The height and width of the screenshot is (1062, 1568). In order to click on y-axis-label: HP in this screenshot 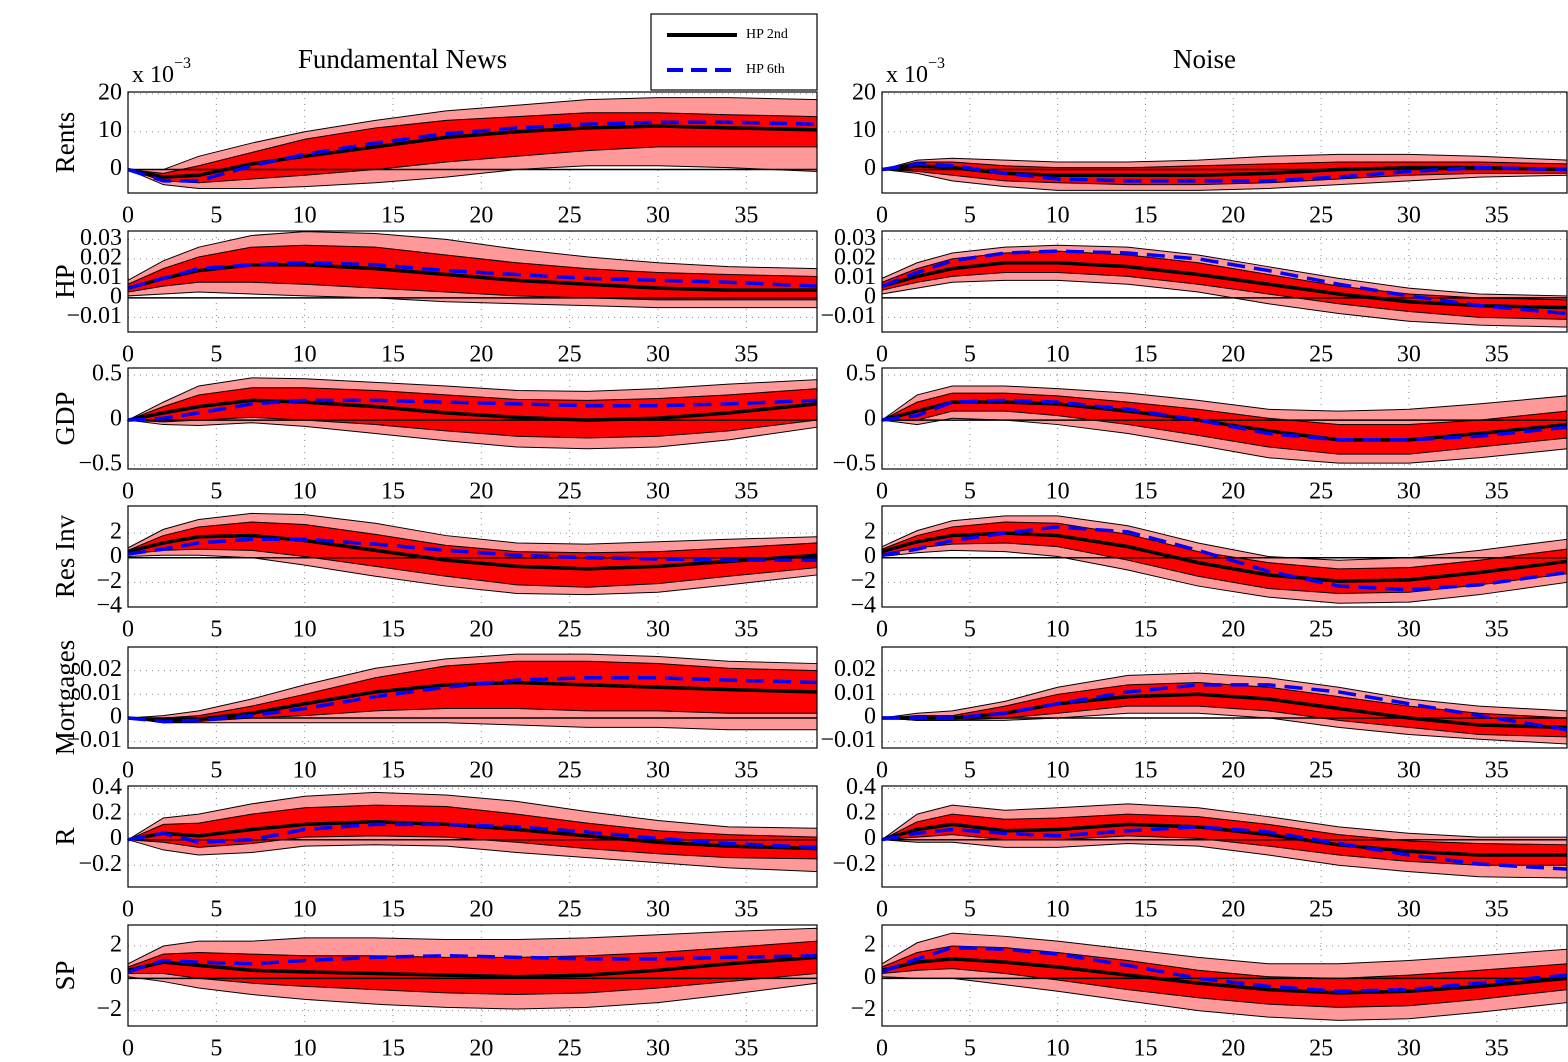, I will do `click(65, 281)`.